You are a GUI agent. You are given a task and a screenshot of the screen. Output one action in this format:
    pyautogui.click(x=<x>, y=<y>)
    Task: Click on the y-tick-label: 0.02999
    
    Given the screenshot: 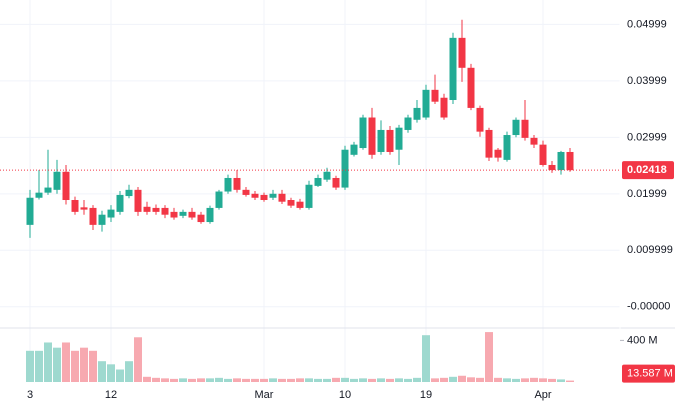 What is the action you would take?
    pyautogui.click(x=647, y=137)
    